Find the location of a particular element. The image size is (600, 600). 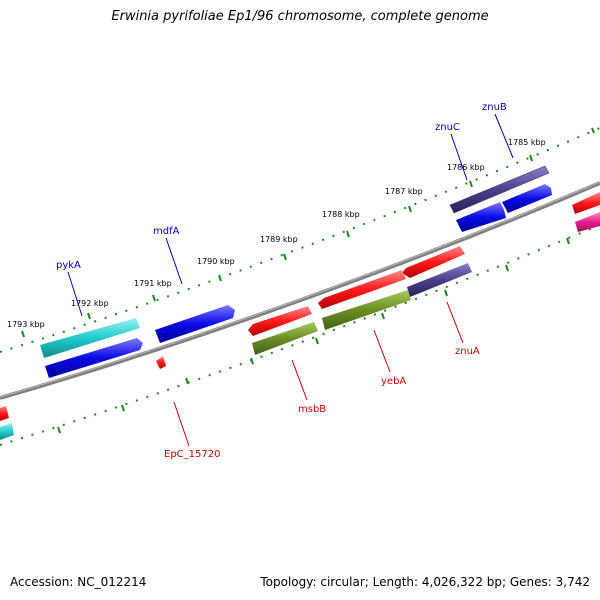

gene-arrow-olive-yebA is located at coordinates (366, 310).